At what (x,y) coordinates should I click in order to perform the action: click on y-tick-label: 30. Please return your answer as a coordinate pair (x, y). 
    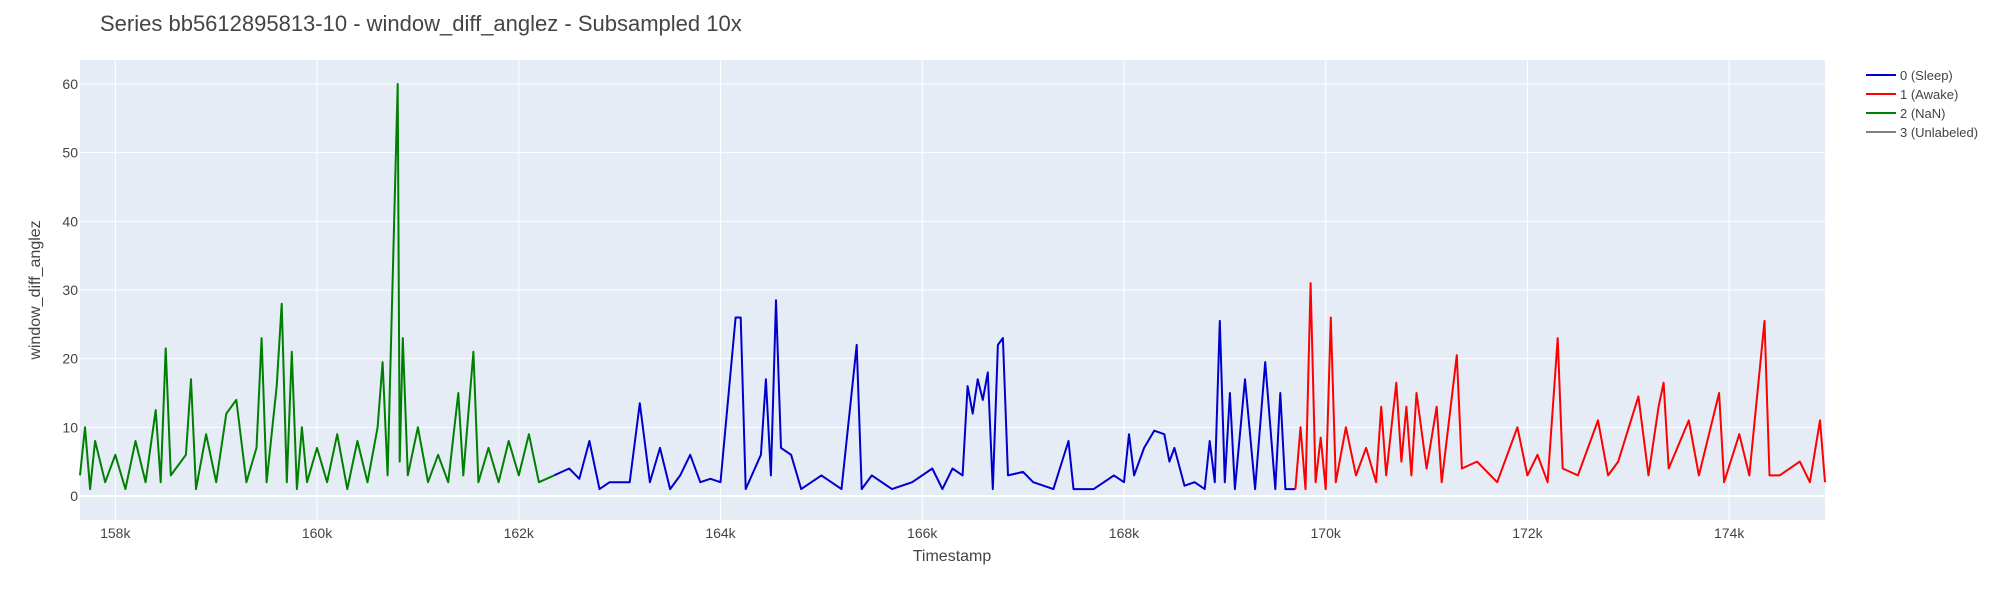
    Looking at the image, I should click on (70, 290).